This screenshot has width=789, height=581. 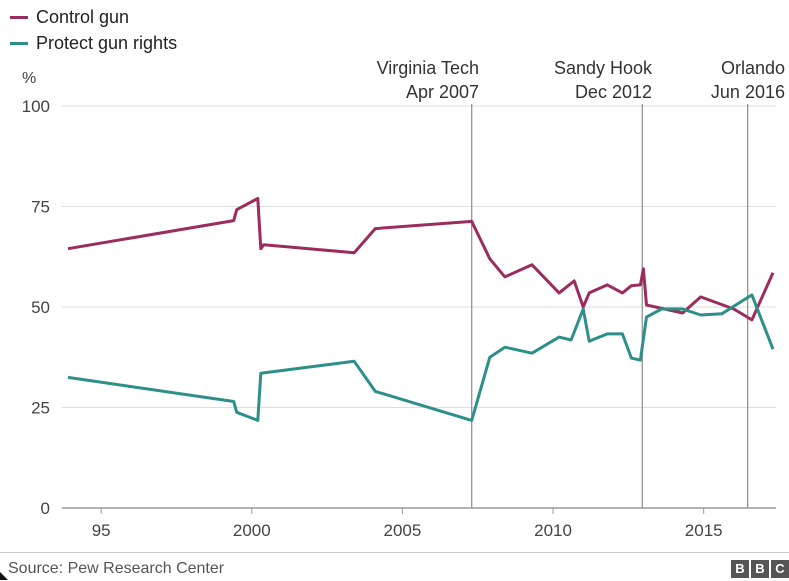 What do you see at coordinates (19, 43) in the screenshot?
I see `legend-swatch-protect-gun-rights` at bounding box center [19, 43].